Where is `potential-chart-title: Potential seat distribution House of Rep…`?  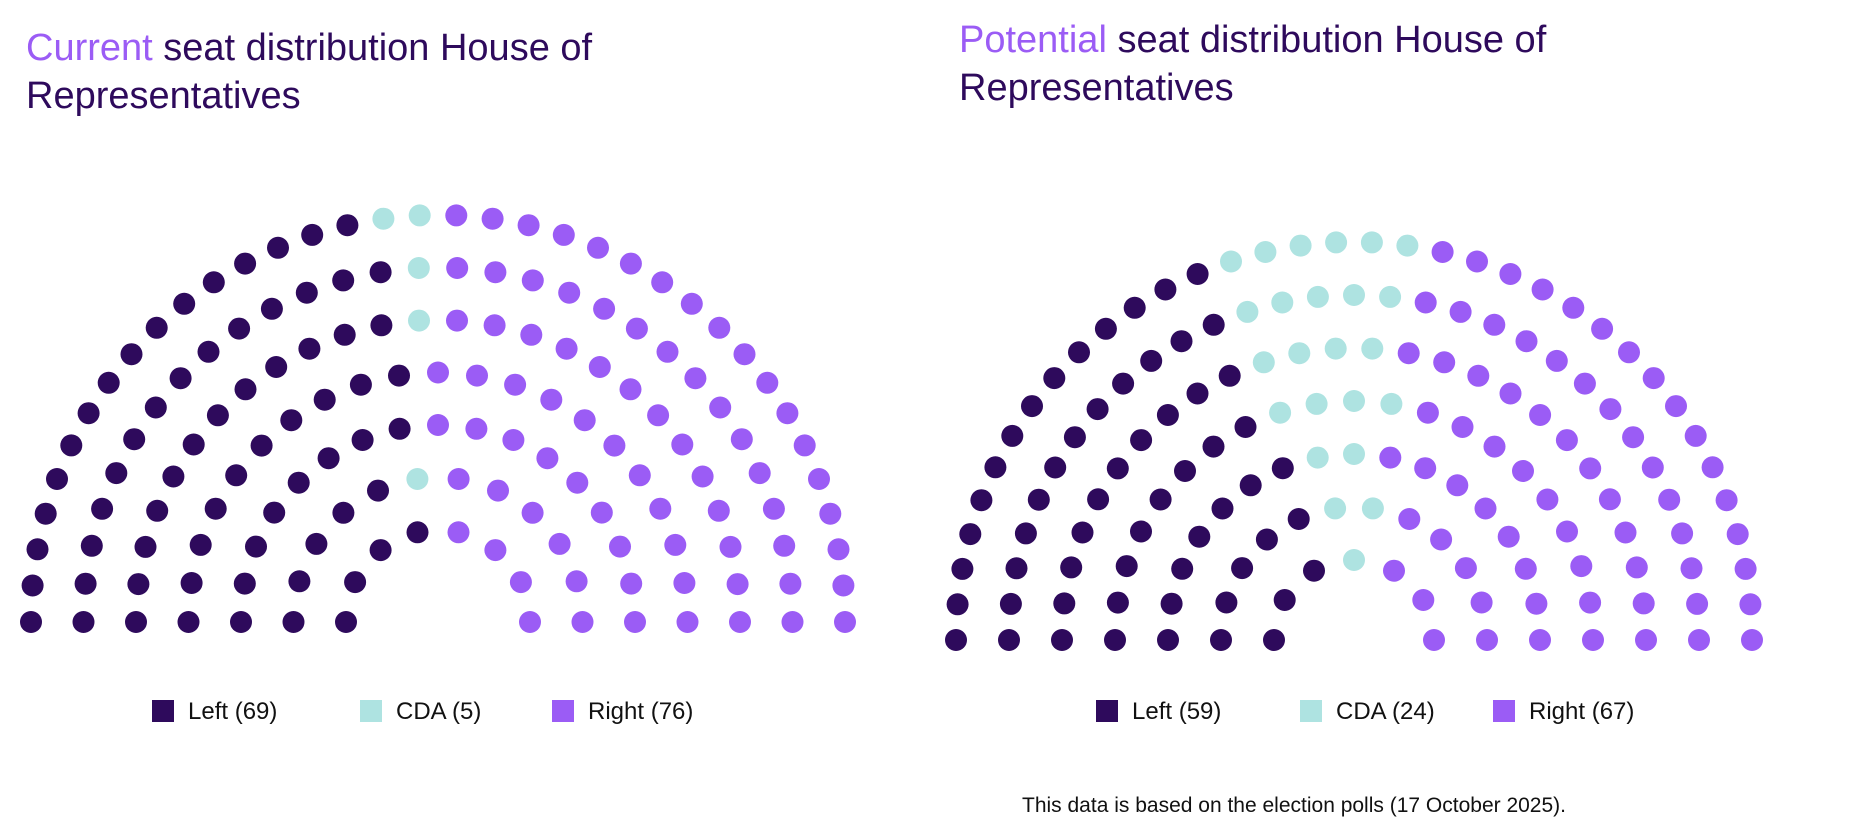 potential-chart-title: Potential seat distribution House of Rep… is located at coordinates (1309, 64).